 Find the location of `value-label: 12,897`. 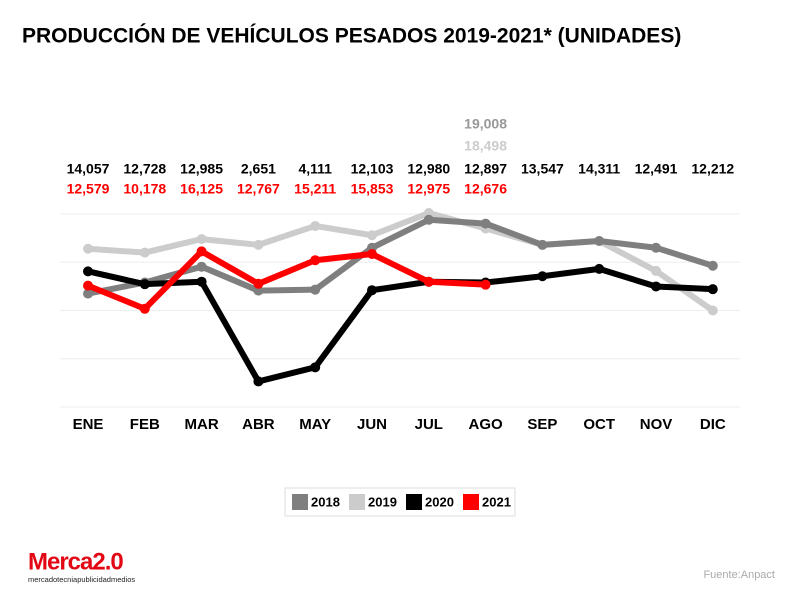

value-label: 12,897 is located at coordinates (485, 169).